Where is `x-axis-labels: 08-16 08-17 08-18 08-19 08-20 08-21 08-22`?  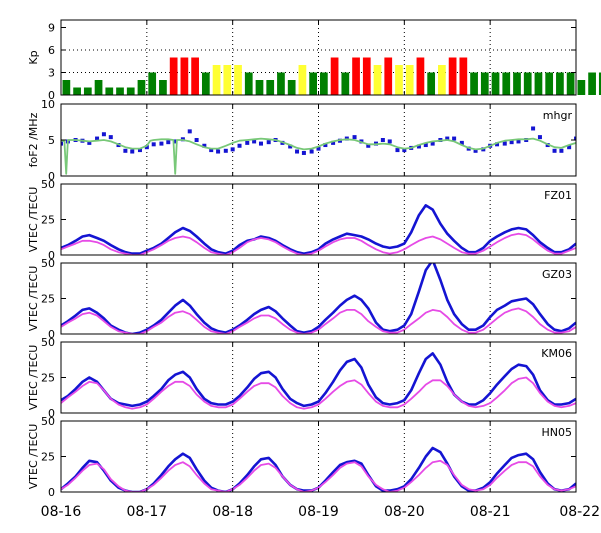 x-axis-labels: 08-16 08-17 08-18 08-19 08-20 08-21 08-22 is located at coordinates (320, 512).